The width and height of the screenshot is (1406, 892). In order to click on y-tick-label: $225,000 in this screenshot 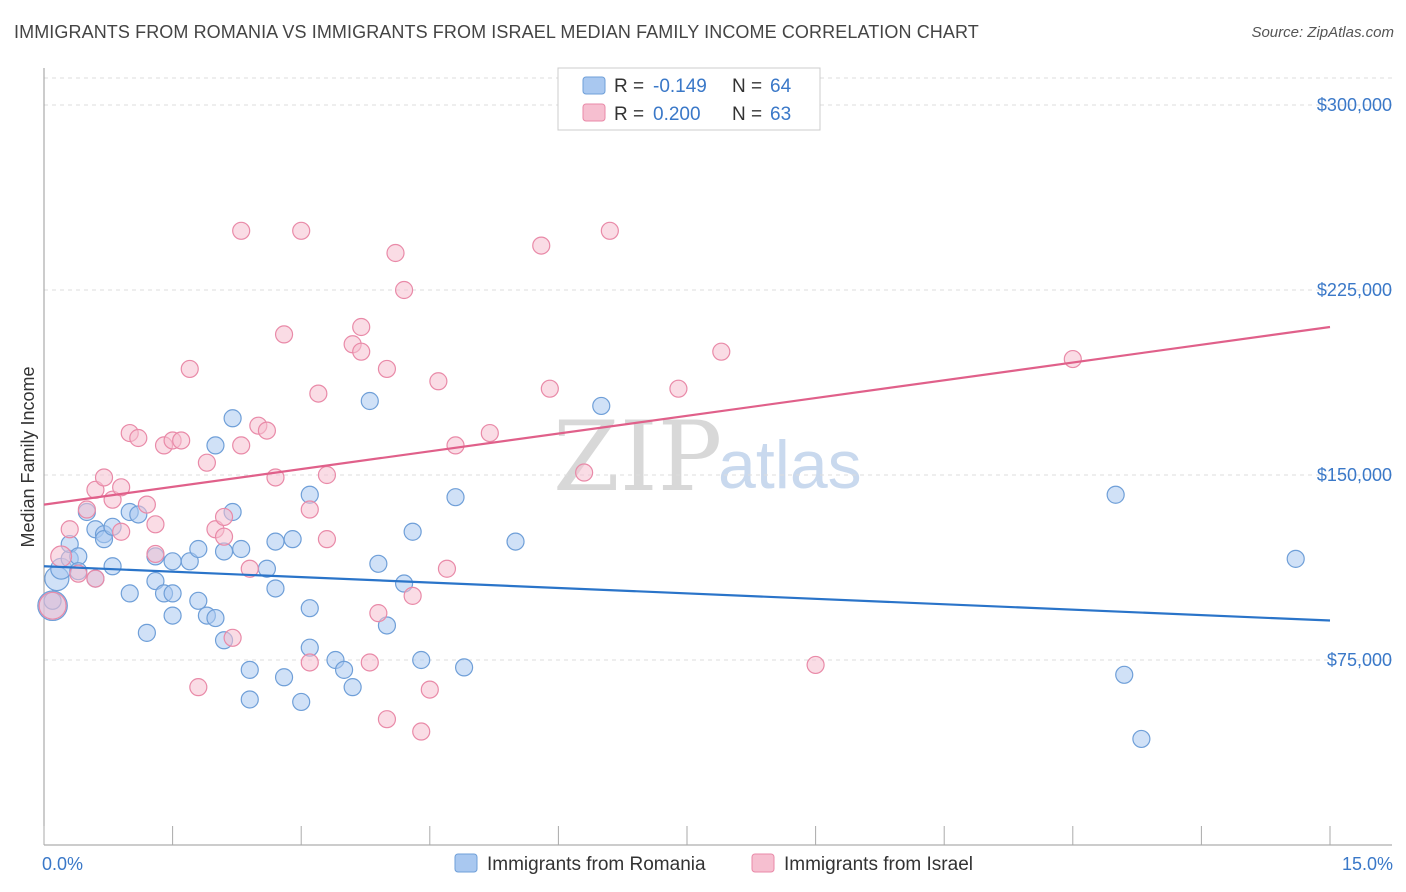, I will do `click(1354, 290)`.